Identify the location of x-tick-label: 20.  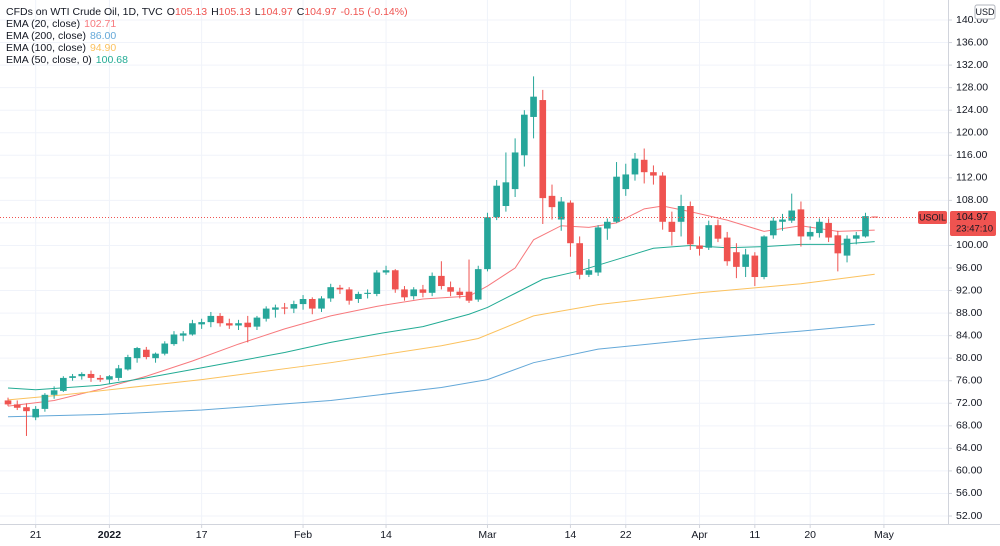
(810, 535).